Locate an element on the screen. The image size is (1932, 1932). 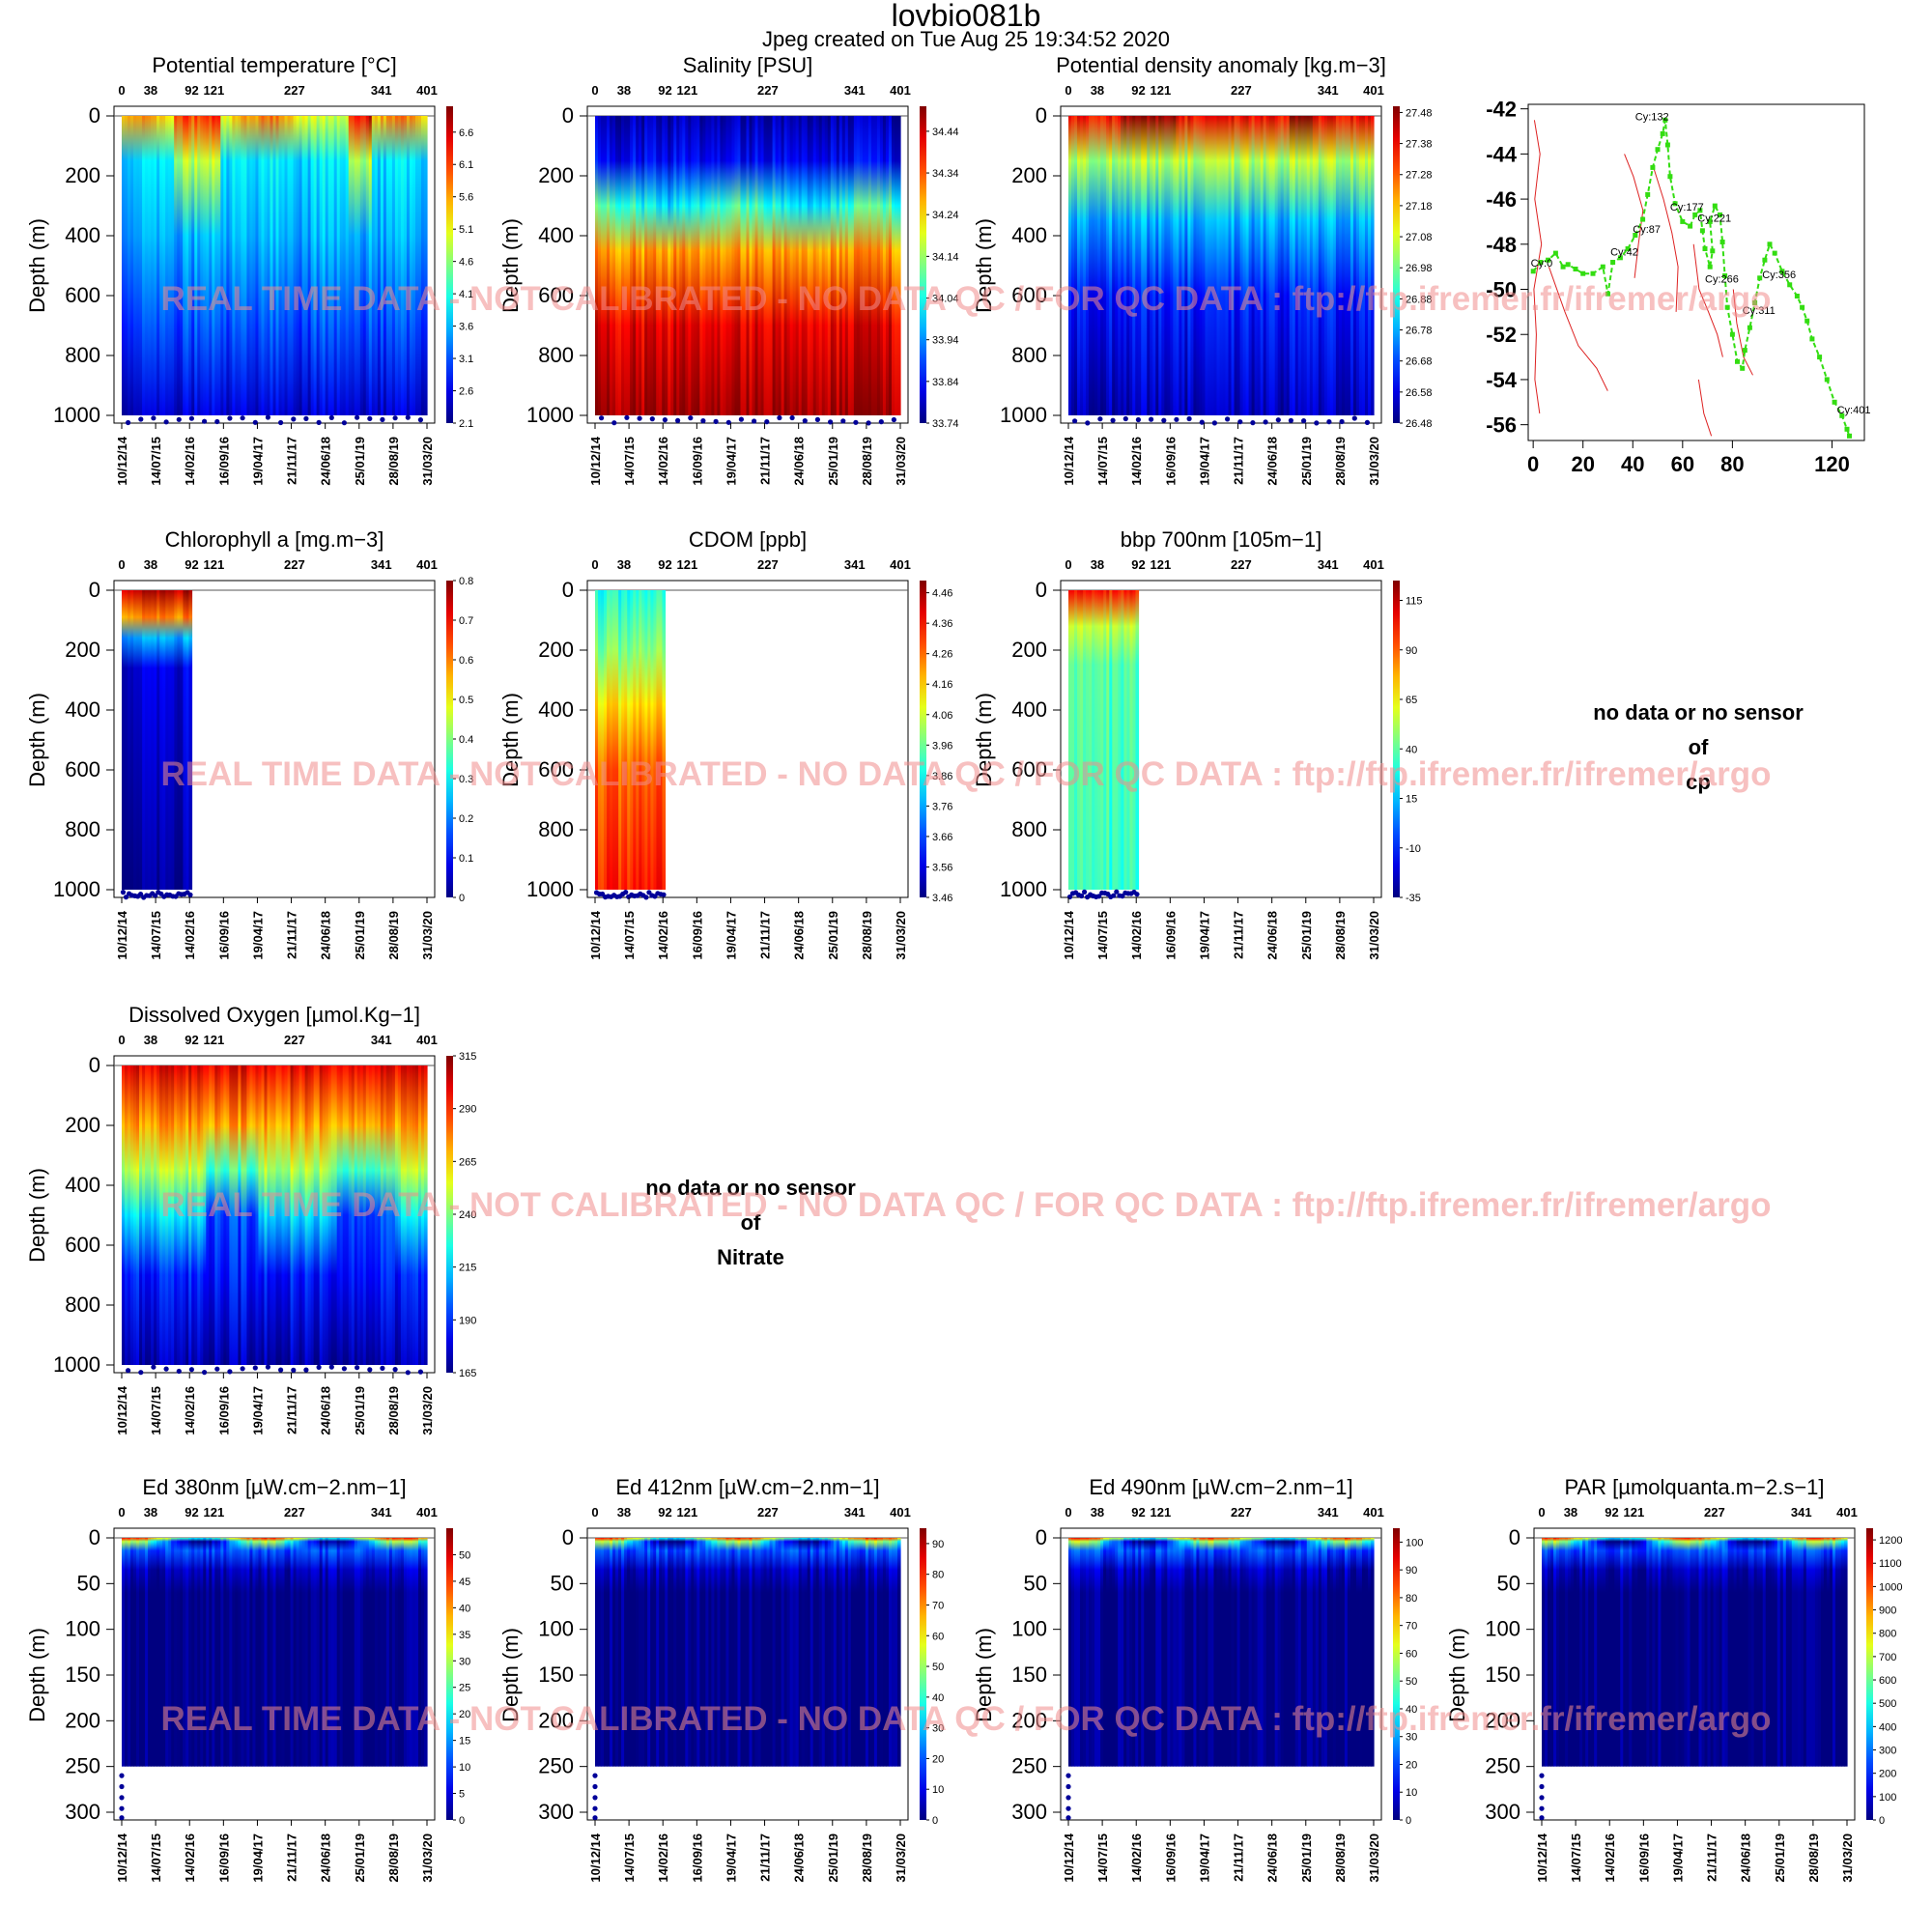
x-date-tick-label: 19/04/17 is located at coordinates (257, 1858).